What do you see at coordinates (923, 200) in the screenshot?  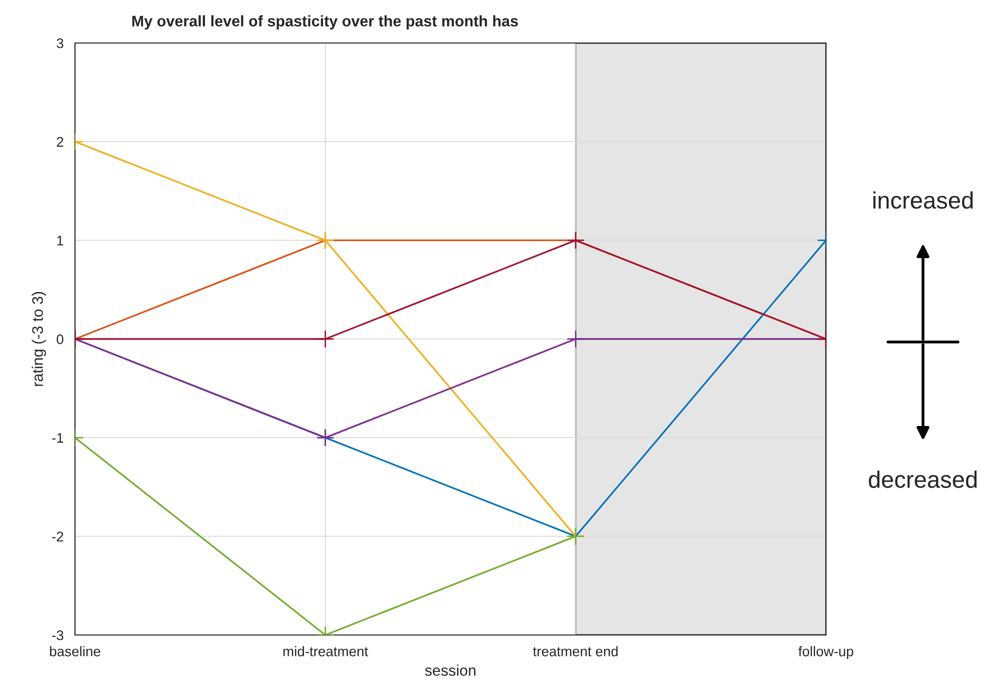 I see `text: increased` at bounding box center [923, 200].